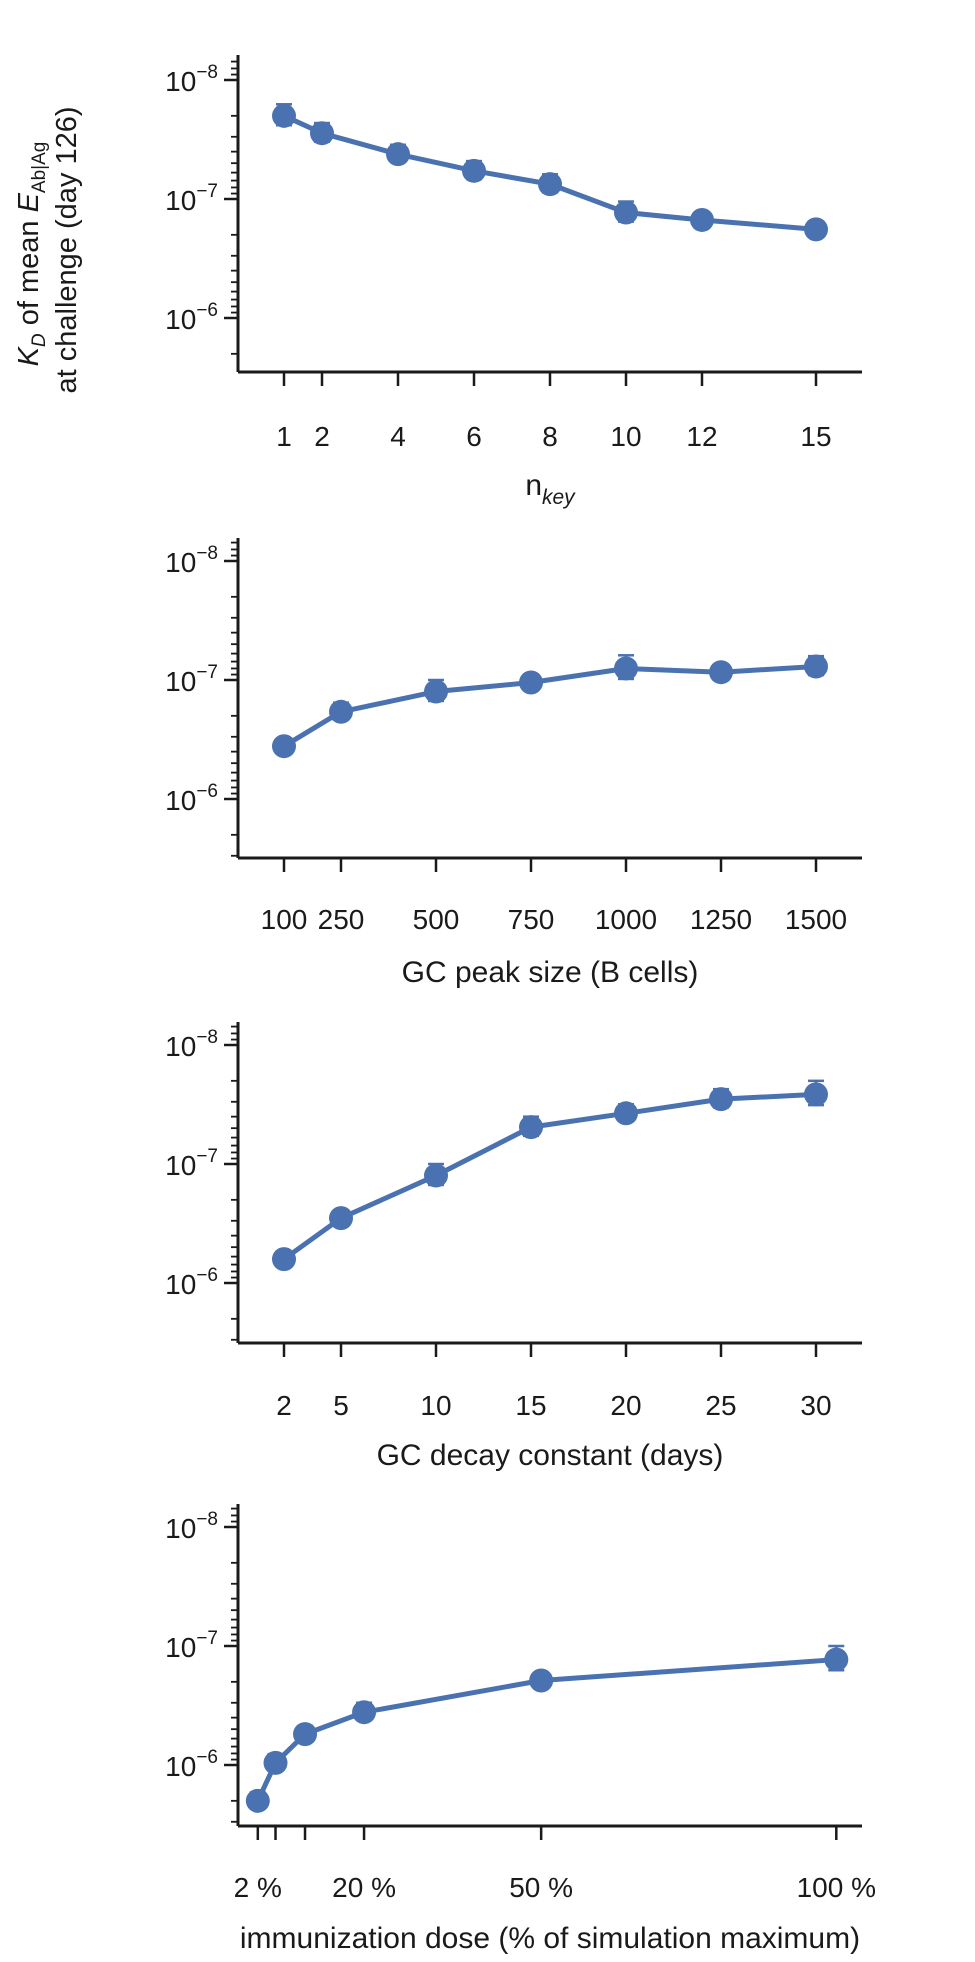 Image resolution: width=975 pixels, height=1962 pixels. What do you see at coordinates (67, 250) in the screenshot?
I see `ylabel-line2: at challenge (day 126)` at bounding box center [67, 250].